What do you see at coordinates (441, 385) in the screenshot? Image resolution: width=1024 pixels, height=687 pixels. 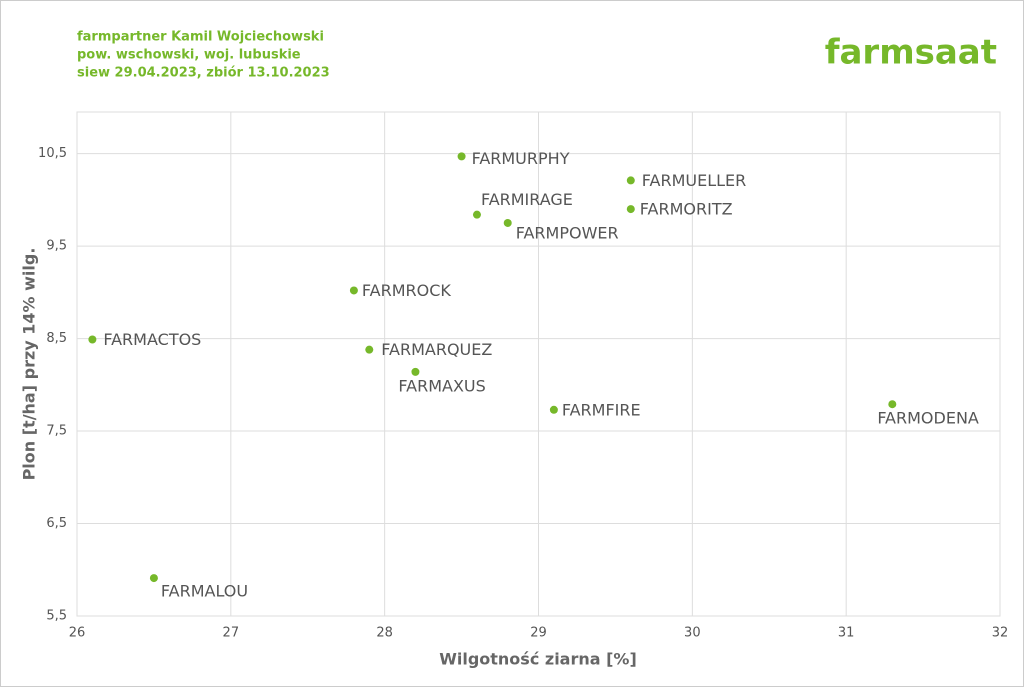 I see `point-label: FARMAXUS` at bounding box center [441, 385].